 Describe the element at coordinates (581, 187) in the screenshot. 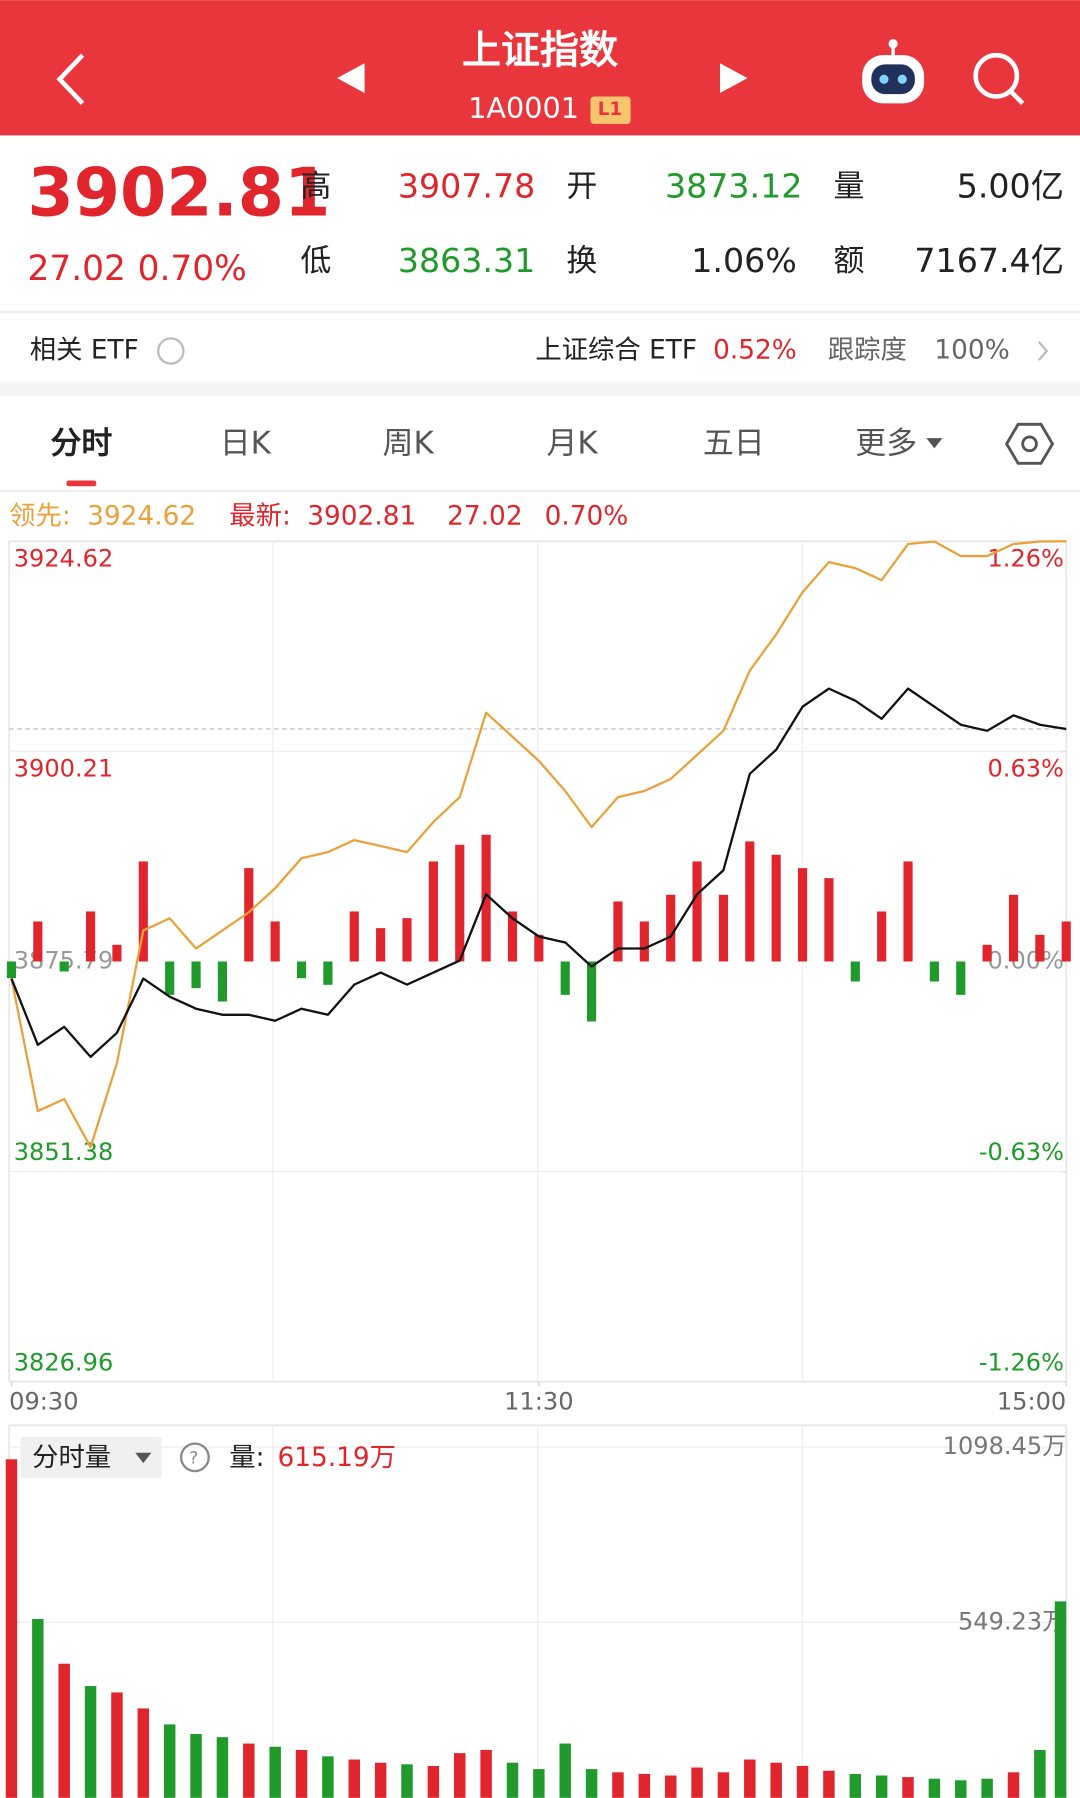

I see `stat-label: 开` at that location.